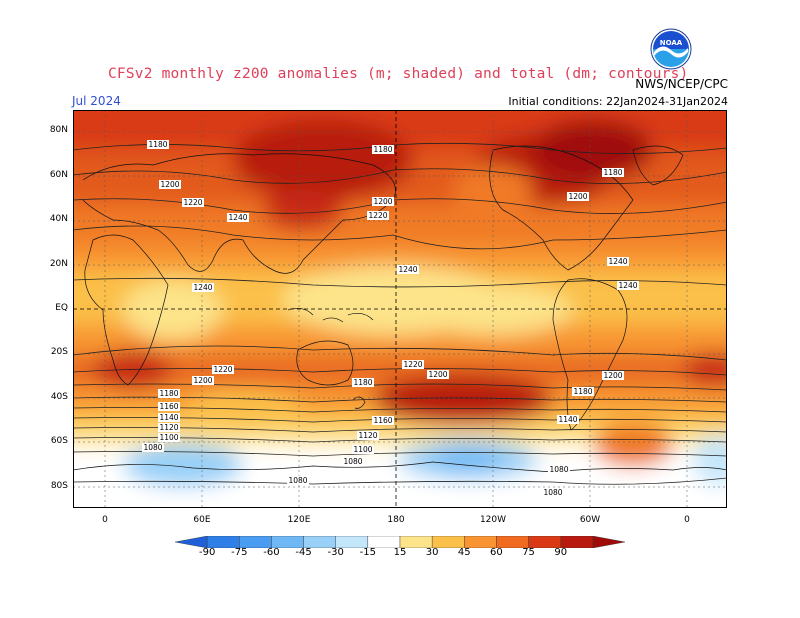  Describe the element at coordinates (400, 542) in the screenshot. I see `colorbar` at that location.